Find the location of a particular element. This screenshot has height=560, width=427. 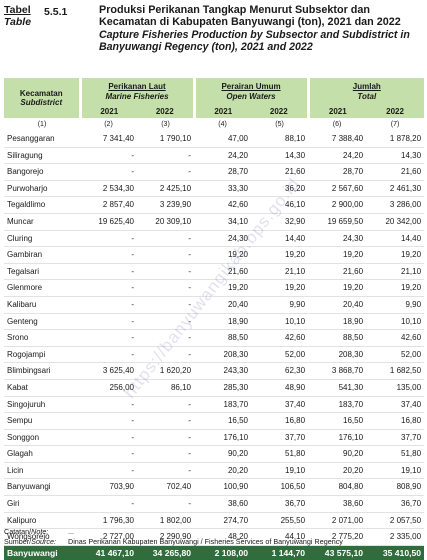

table-row: Tegalsari - -21,60 21,10 21,60 21,10 is located at coordinates (214, 272).